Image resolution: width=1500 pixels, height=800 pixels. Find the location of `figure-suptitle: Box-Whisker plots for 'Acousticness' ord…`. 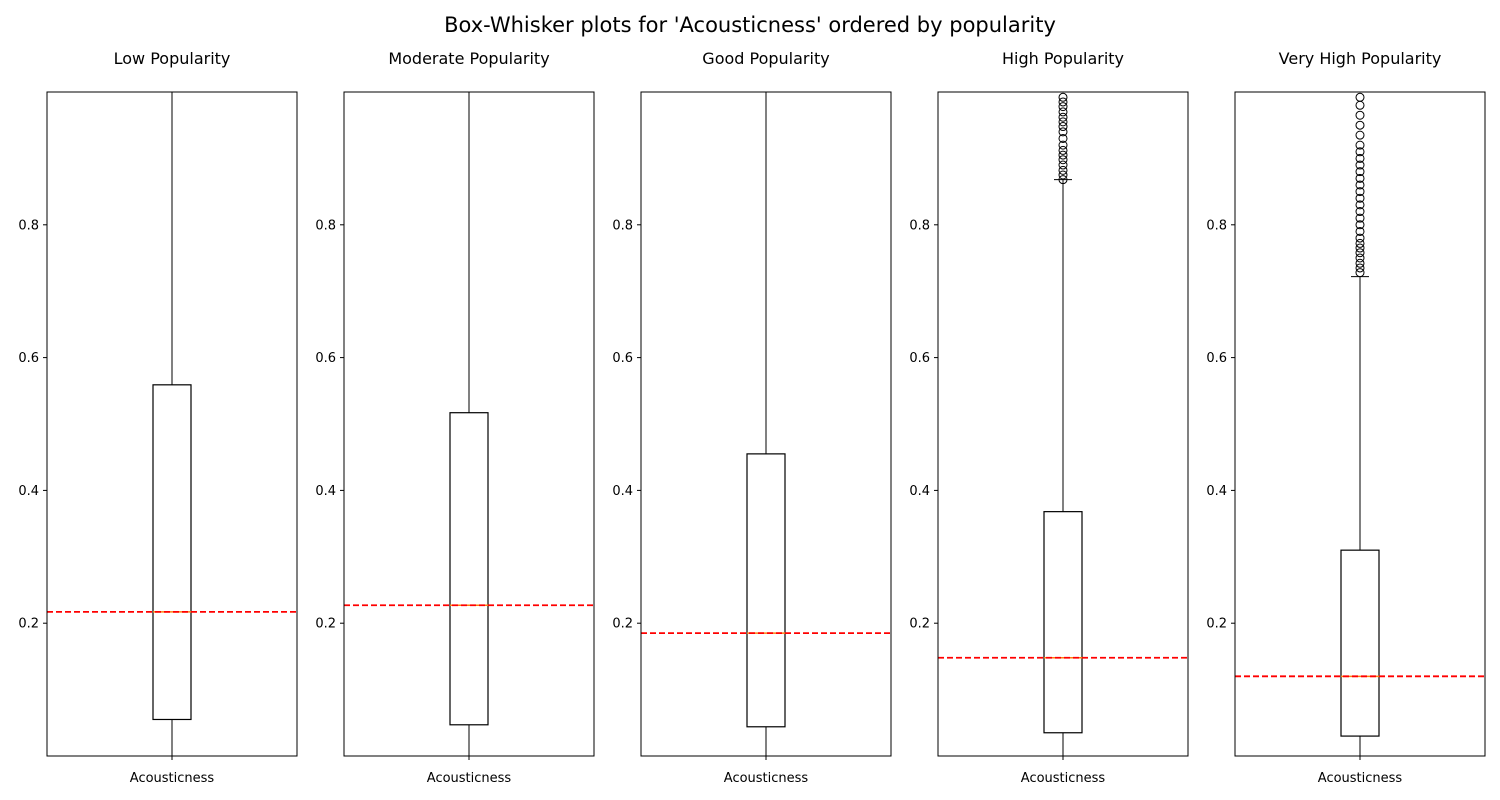

figure-suptitle: Box-Whisker plots for 'Acousticness' ord… is located at coordinates (750, 25).